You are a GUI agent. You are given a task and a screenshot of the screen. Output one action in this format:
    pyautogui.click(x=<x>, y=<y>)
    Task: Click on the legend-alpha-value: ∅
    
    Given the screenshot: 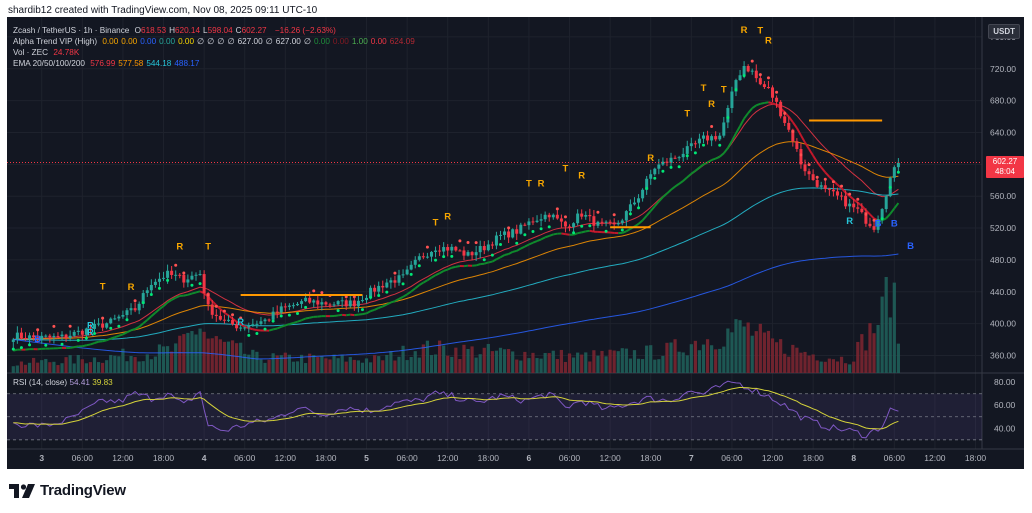 What is the action you would take?
    pyautogui.click(x=211, y=41)
    